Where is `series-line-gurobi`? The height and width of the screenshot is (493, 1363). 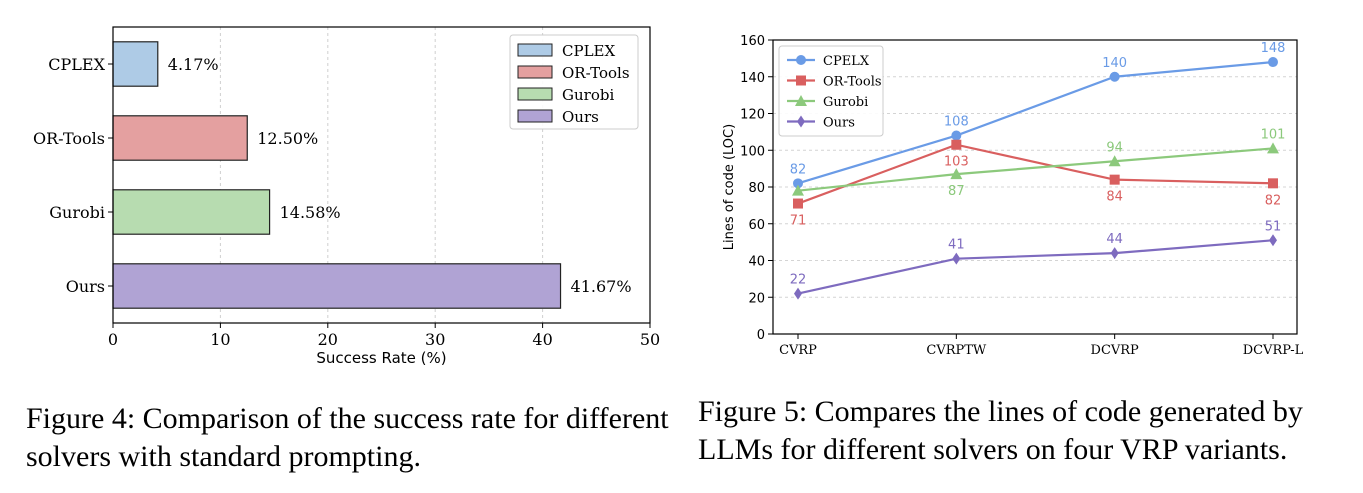 series-line-gurobi is located at coordinates (1035, 169).